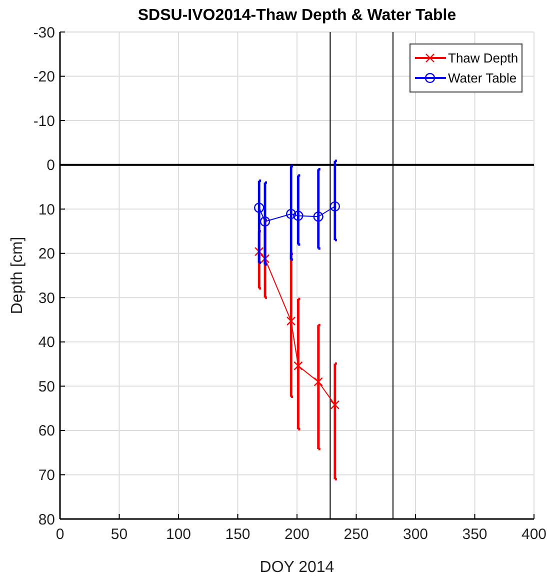 The height and width of the screenshot is (580, 547). Describe the element at coordinates (46, 343) in the screenshot. I see `y-tick-label: 40` at that location.